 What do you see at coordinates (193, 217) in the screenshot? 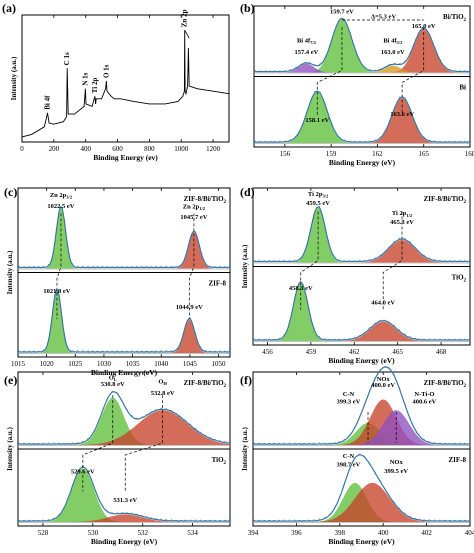
I see `peak-annotation: 1045.7 eV` at bounding box center [193, 217].